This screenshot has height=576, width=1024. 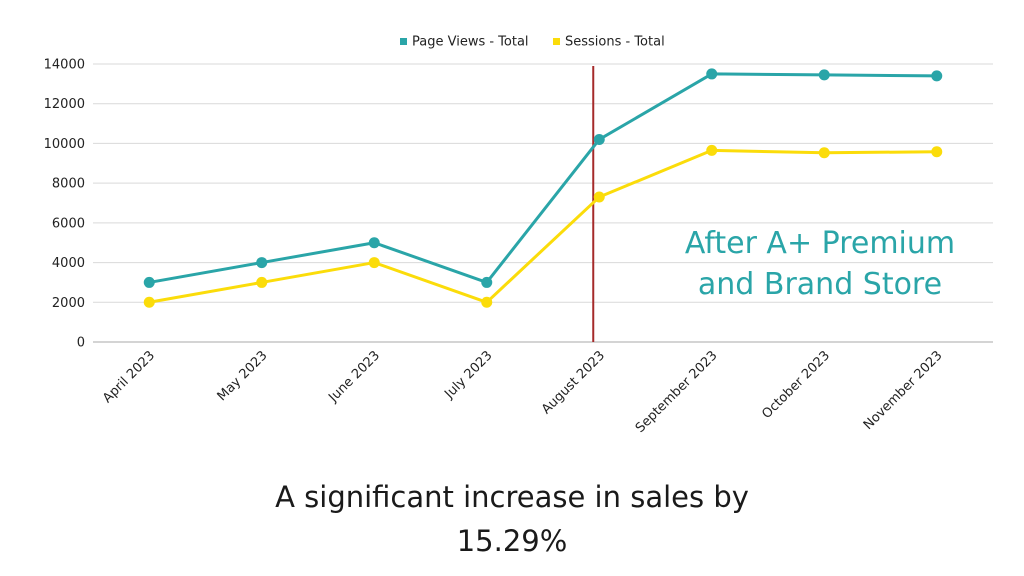 What do you see at coordinates (796, 385) in the screenshot?
I see `x-tick-label: October 2023` at bounding box center [796, 385].